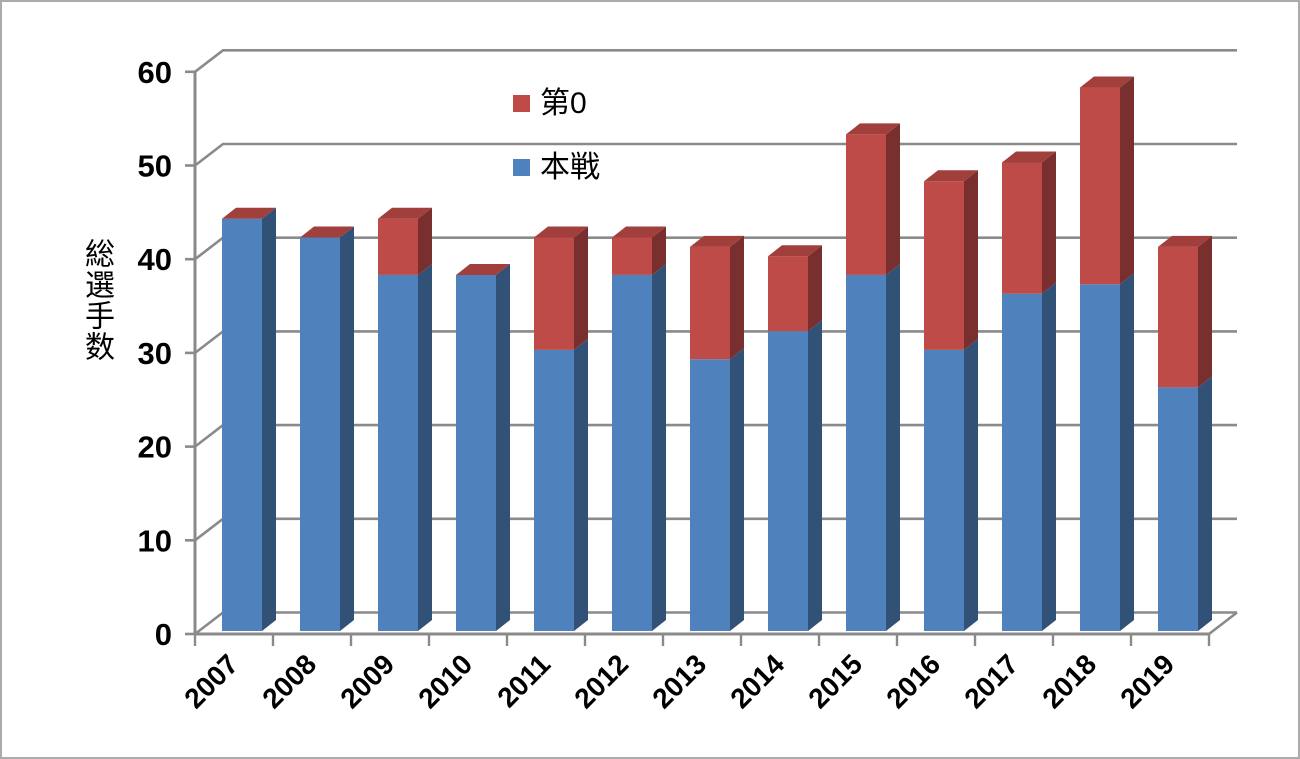 The height and width of the screenshot is (759, 1300). Describe the element at coordinates (866, 204) in the screenshot. I see `bar-segment-dai0-2015` at that location.